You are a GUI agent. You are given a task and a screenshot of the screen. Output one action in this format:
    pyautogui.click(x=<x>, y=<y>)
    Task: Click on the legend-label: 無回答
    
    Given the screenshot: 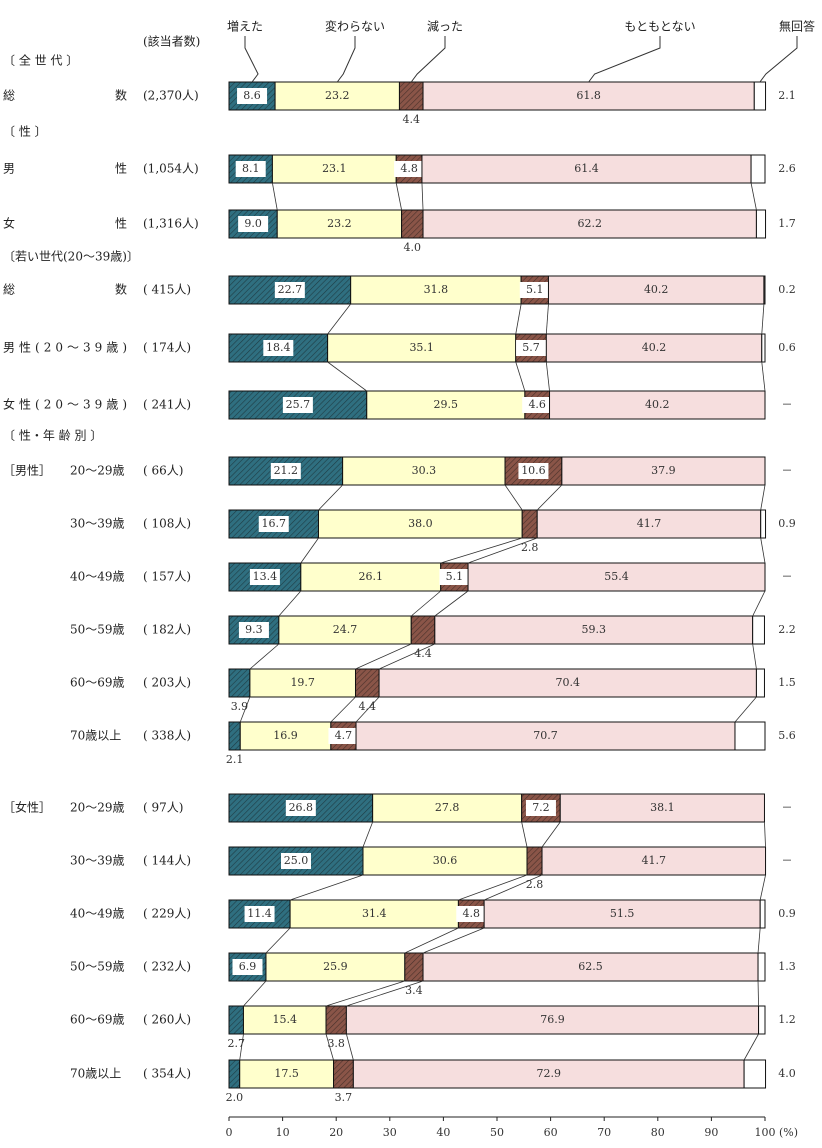 What is the action you would take?
    pyautogui.click(x=797, y=26)
    